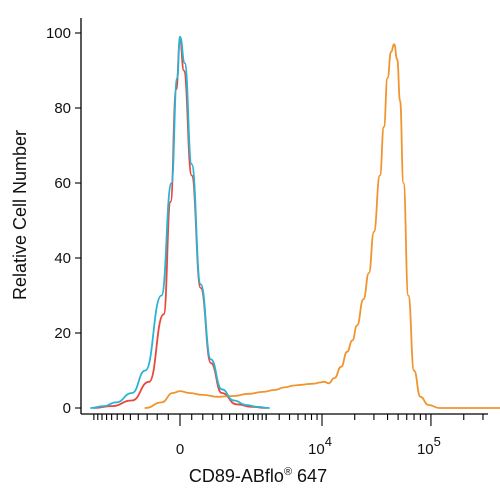  Describe the element at coordinates (309, 476) in the screenshot. I see `x-axis-title-suffix: 647` at that location.